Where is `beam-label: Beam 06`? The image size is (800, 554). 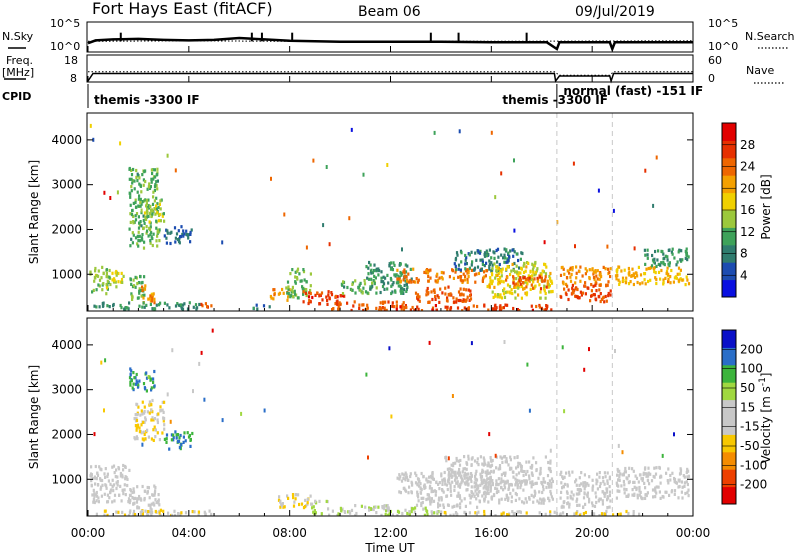
beam-label: Beam 06 is located at coordinates (389, 12).